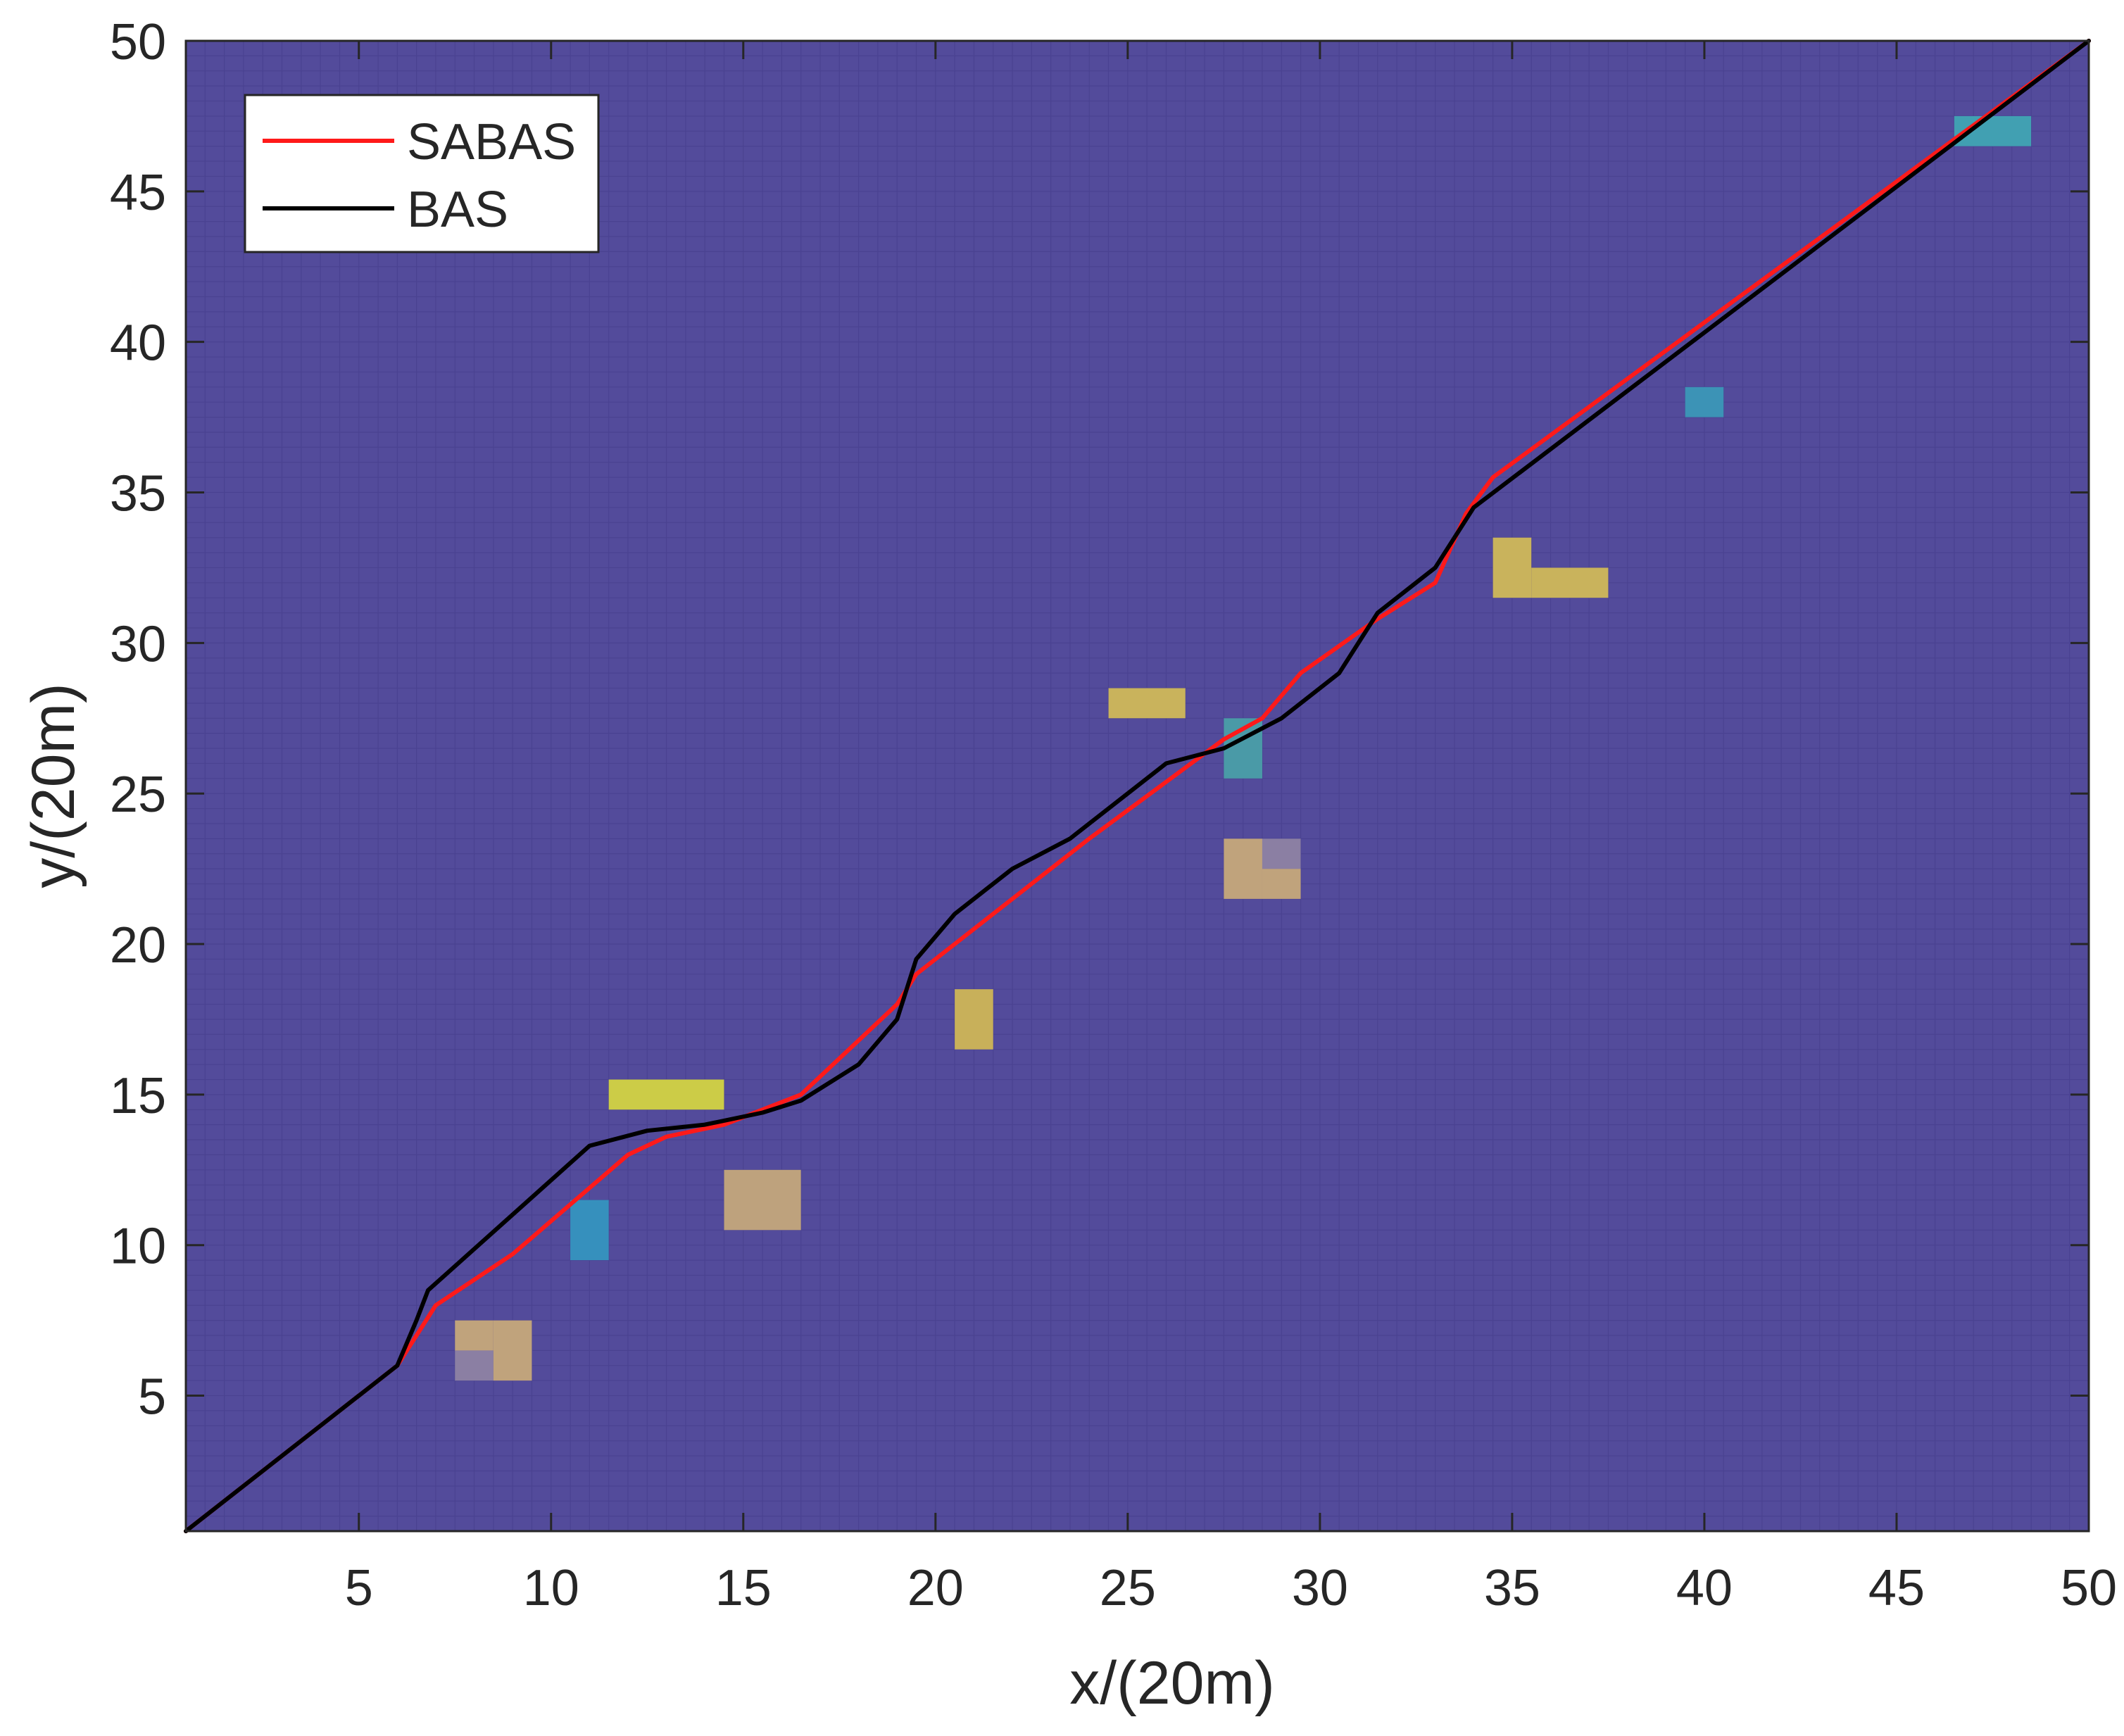 The image size is (2124, 1736). What do you see at coordinates (1128, 1588) in the screenshot?
I see `x-tick-label: 25` at bounding box center [1128, 1588].